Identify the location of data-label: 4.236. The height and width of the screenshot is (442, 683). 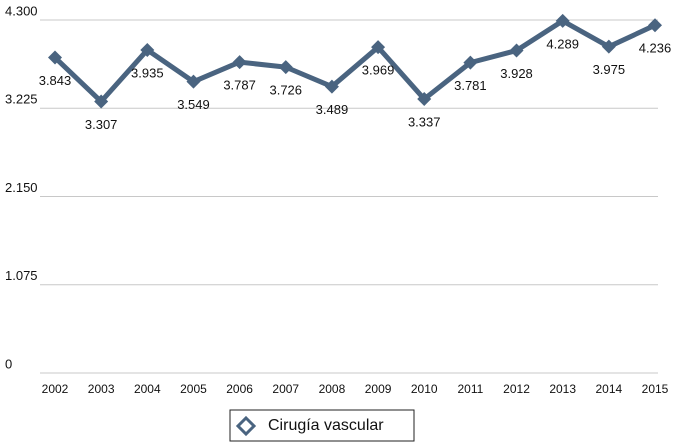
(655, 48).